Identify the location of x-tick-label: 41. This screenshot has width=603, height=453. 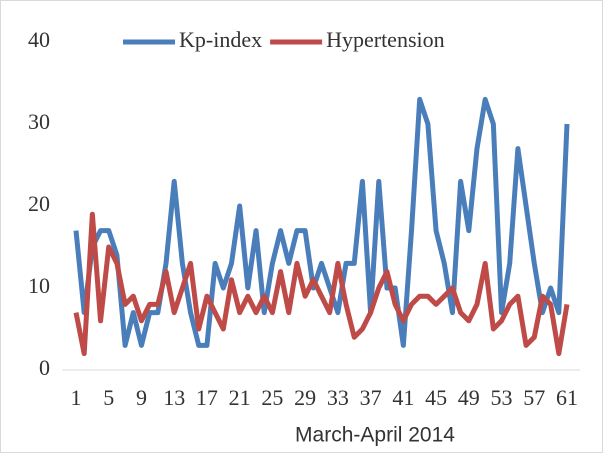
(403, 397).